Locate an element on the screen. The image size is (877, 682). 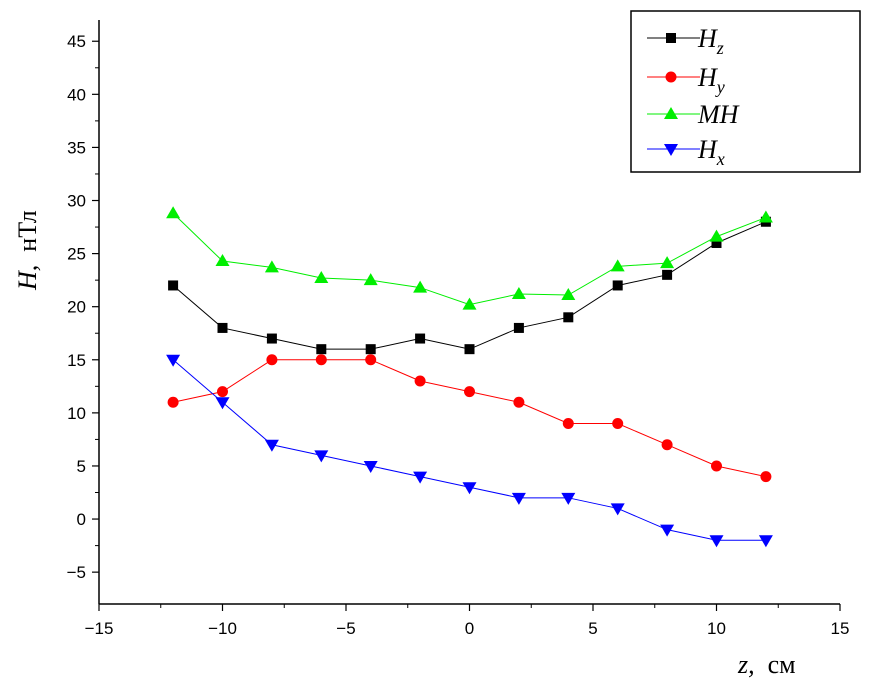
y-tick-label: 30 is located at coordinates (76, 201).